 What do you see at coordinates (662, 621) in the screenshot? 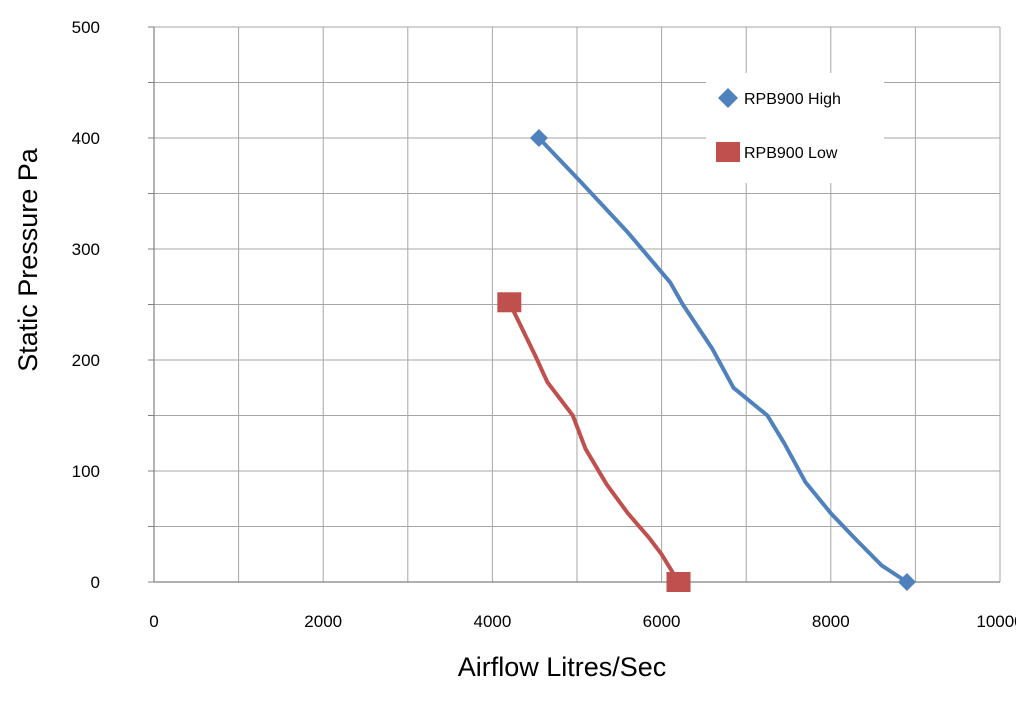
I see `x-tick-label: 6000` at bounding box center [662, 621].